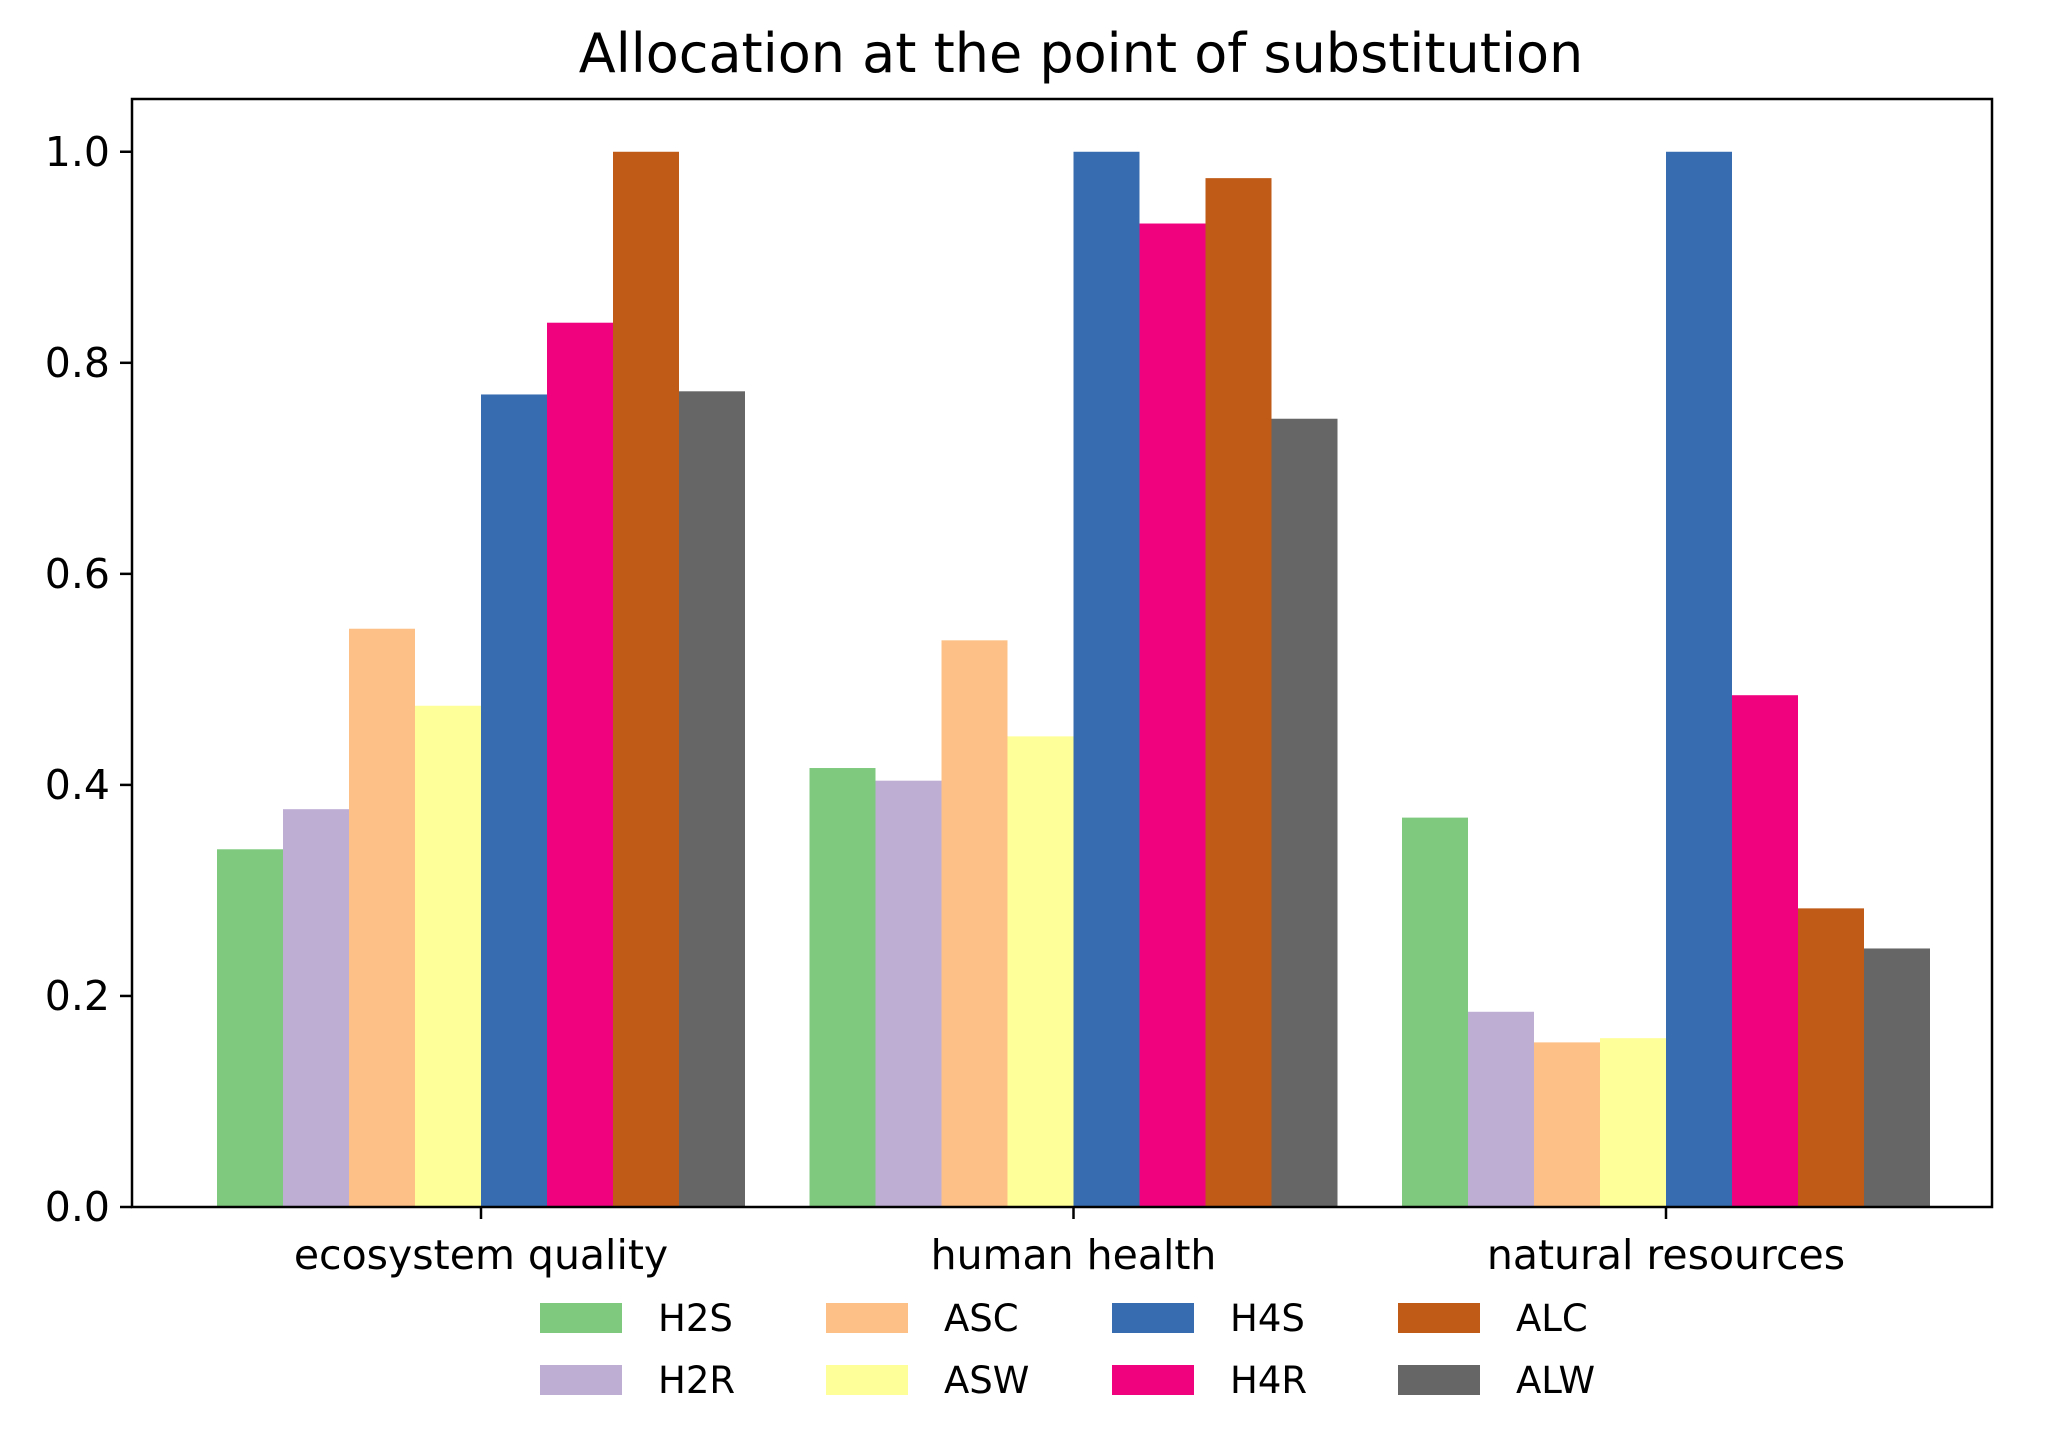  What do you see at coordinates (77, 363) in the screenshot?
I see `y-tick-label: 0.8` at bounding box center [77, 363].